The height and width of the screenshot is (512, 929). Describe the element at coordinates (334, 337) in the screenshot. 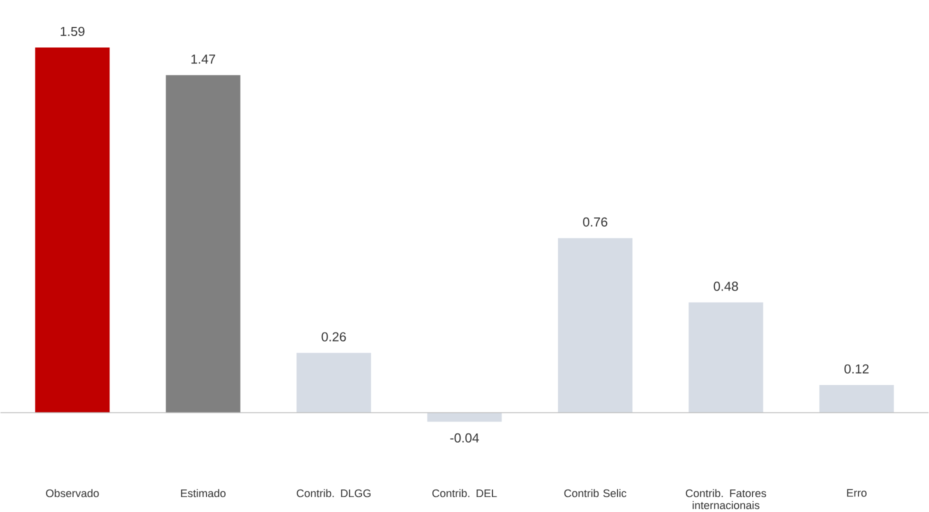

I see `data-label: 0.26` at that location.